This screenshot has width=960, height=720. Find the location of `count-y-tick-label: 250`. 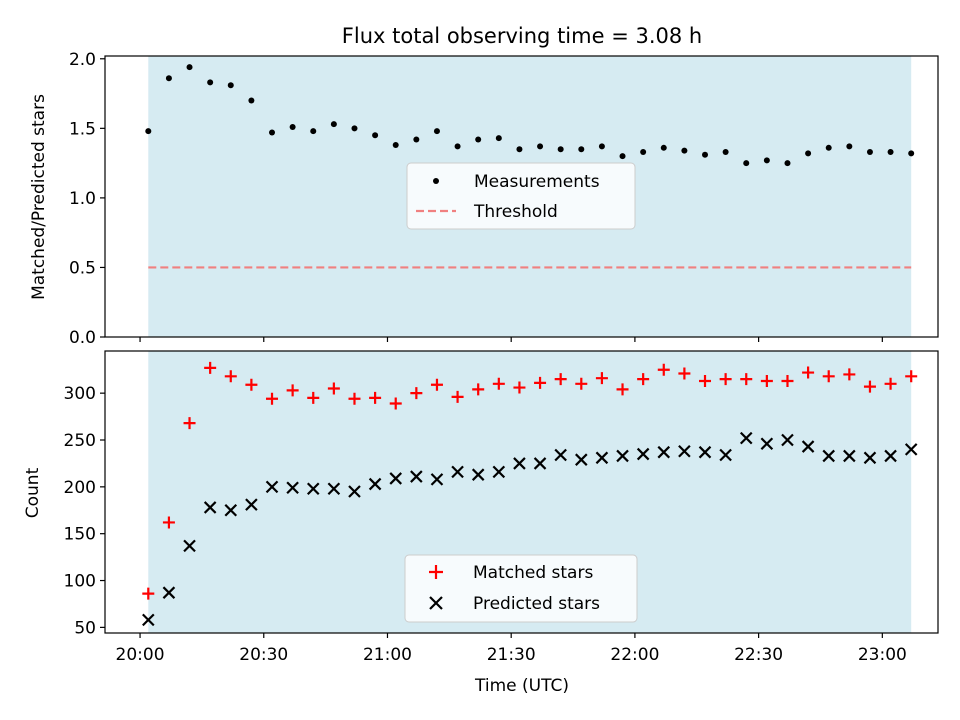

count-y-tick-label: 250 is located at coordinates (80, 441).